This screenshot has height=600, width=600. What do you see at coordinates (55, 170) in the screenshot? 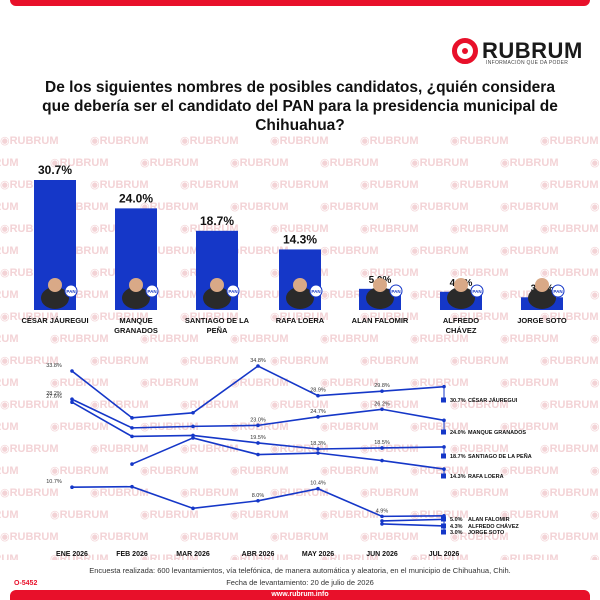
I see `bar-value-label-0: 30.7%` at bounding box center [55, 170].